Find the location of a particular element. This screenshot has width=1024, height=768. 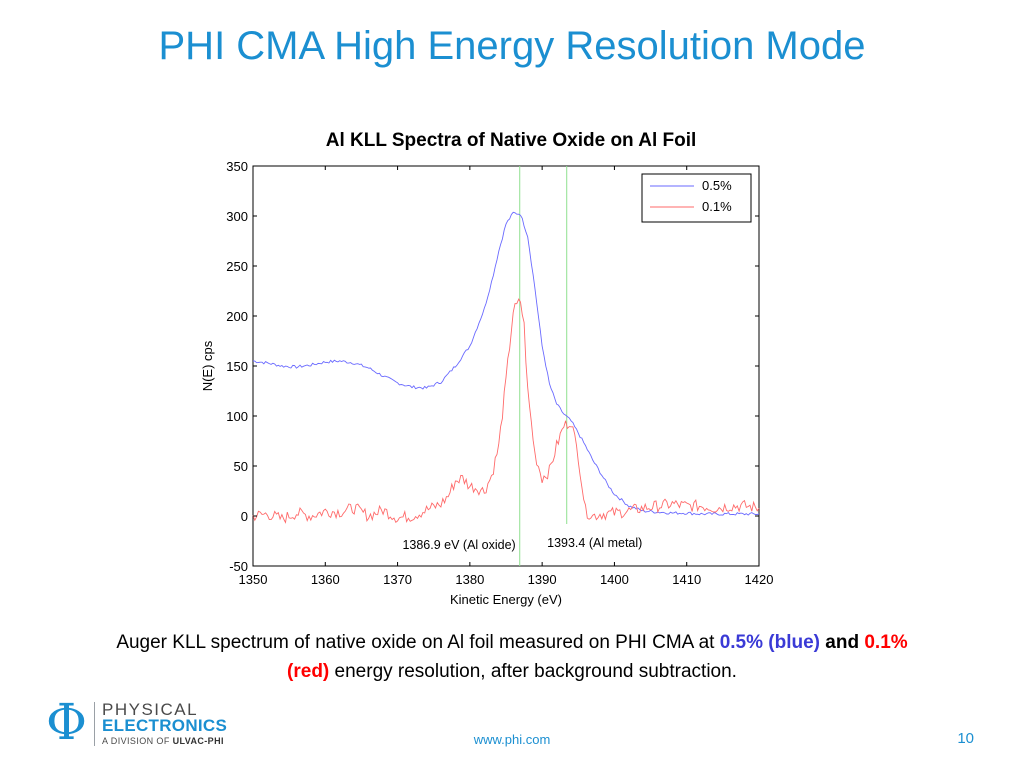

legend-box is located at coordinates (696, 198).